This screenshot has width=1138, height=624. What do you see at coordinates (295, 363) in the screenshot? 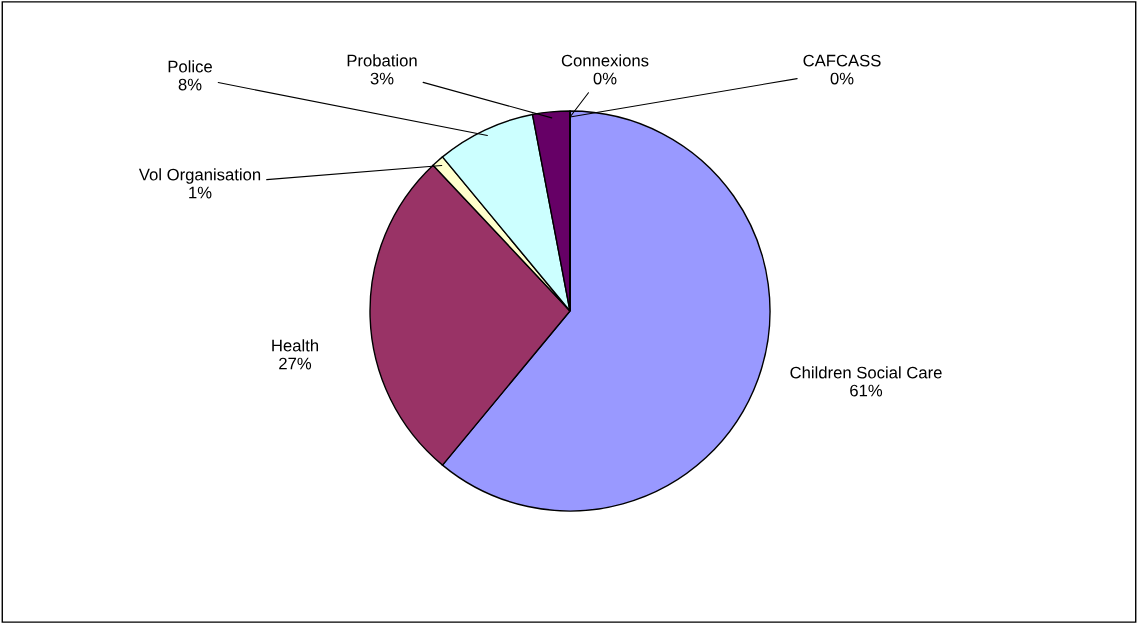
I see `data-label: 27%` at bounding box center [295, 363].